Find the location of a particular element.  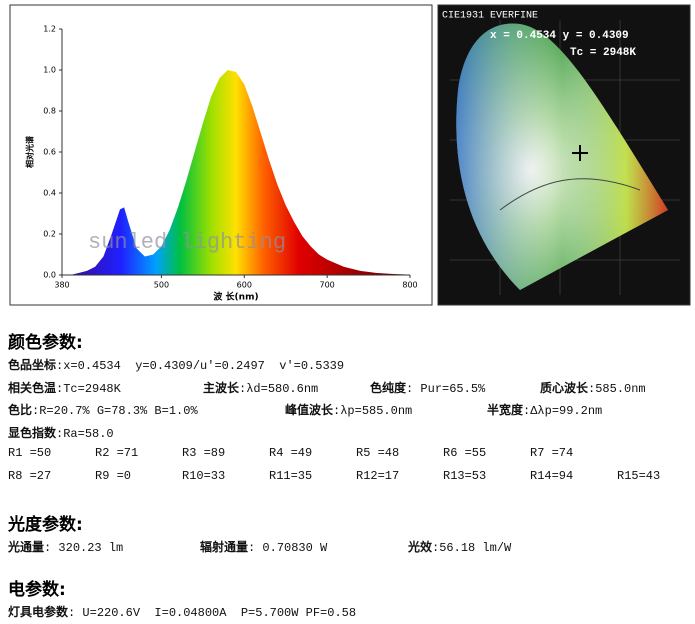

y-tick-label: 1.0 is located at coordinates (49, 70).